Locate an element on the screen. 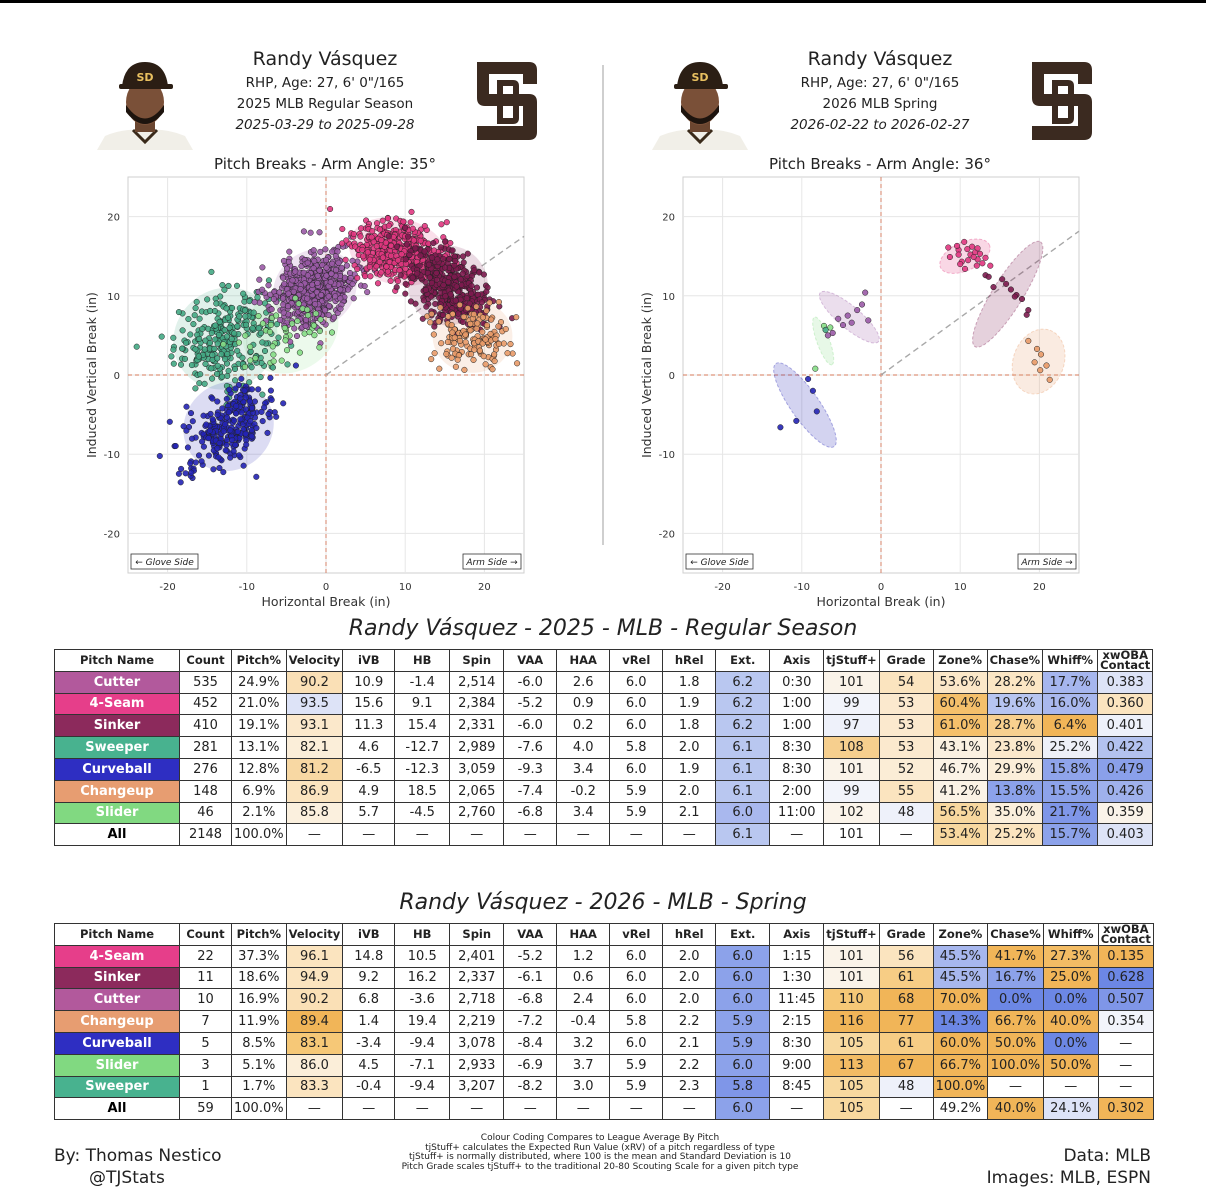  stat-cell: 2.3 is located at coordinates (689, 1087).